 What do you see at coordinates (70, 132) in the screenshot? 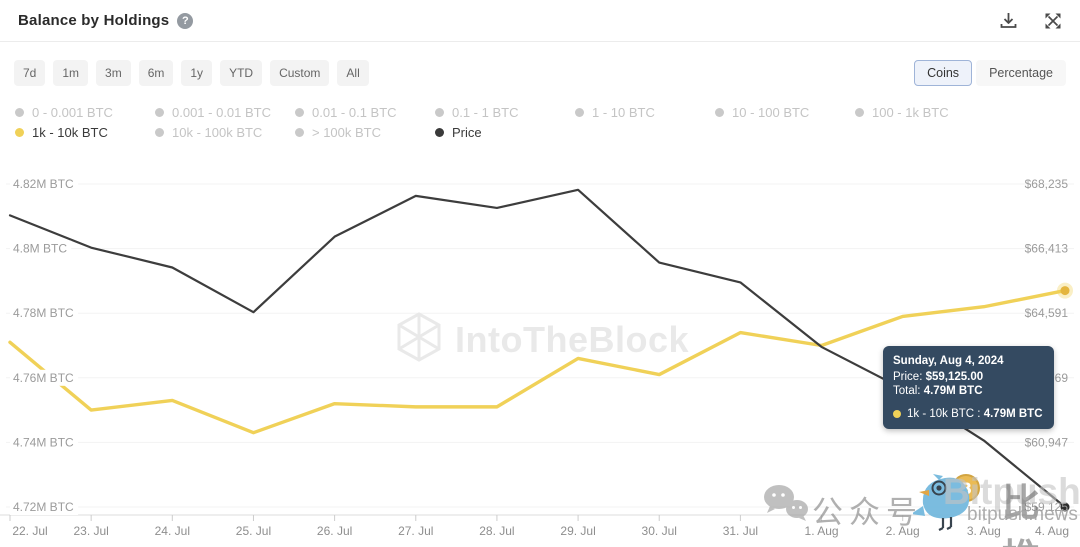
I see `legend-label: 1k - 10k BTC` at bounding box center [70, 132].